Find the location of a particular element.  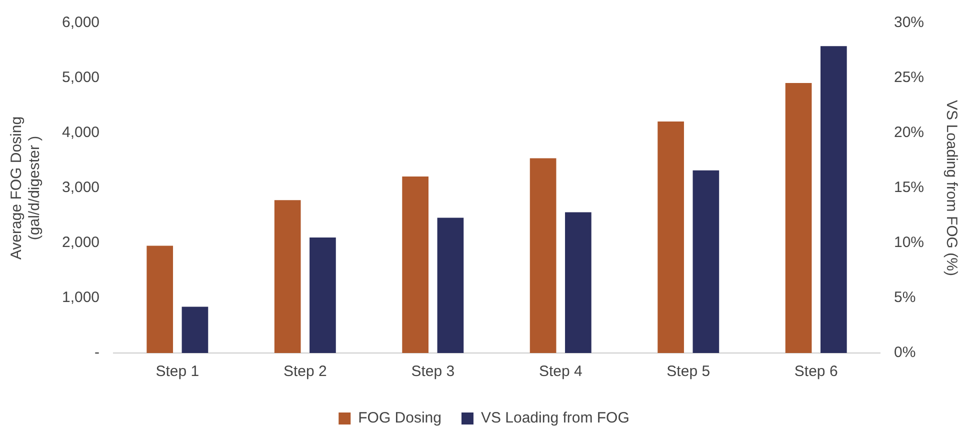

y2-tick-label: 20% is located at coordinates (909, 133).